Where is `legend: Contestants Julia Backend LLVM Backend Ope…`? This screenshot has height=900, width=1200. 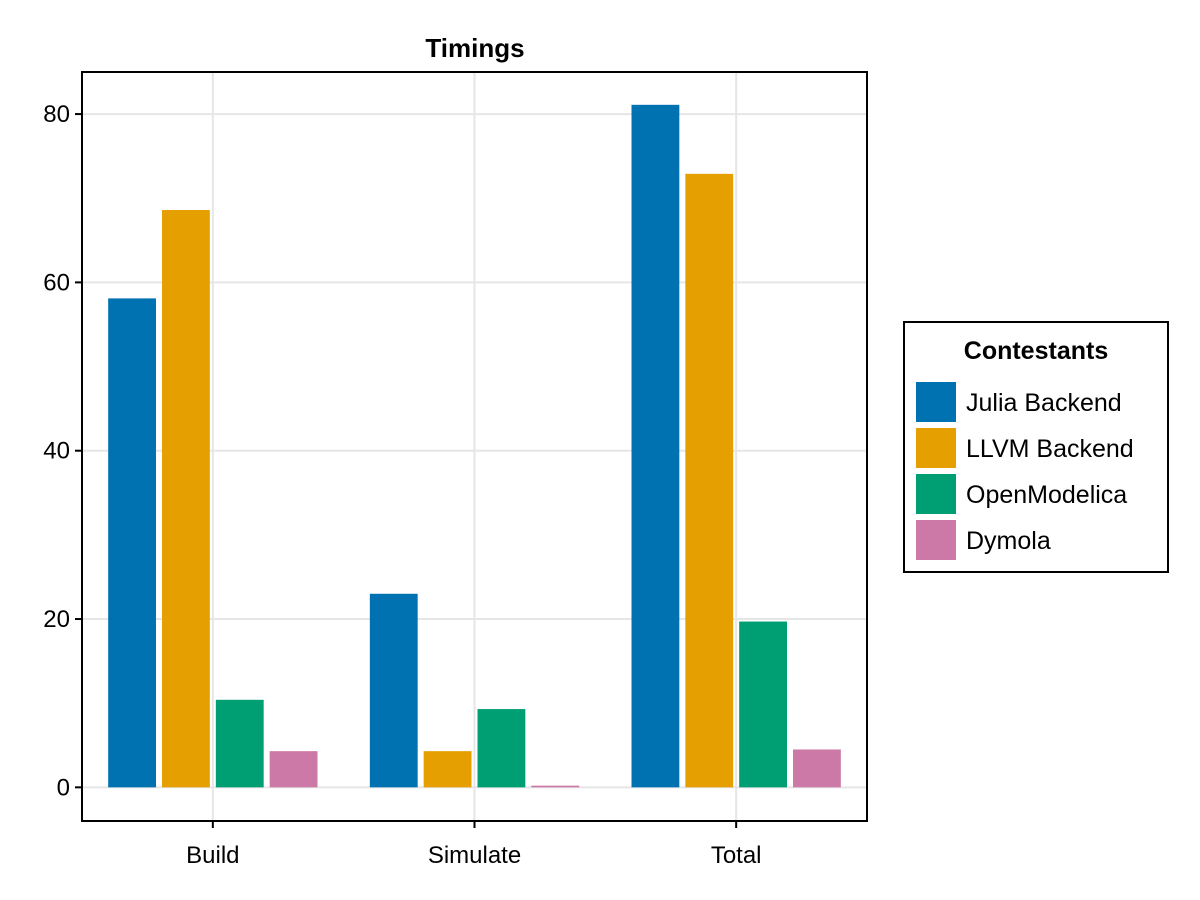 legend: Contestants Julia Backend LLVM Backend Ope… is located at coordinates (1036, 447).